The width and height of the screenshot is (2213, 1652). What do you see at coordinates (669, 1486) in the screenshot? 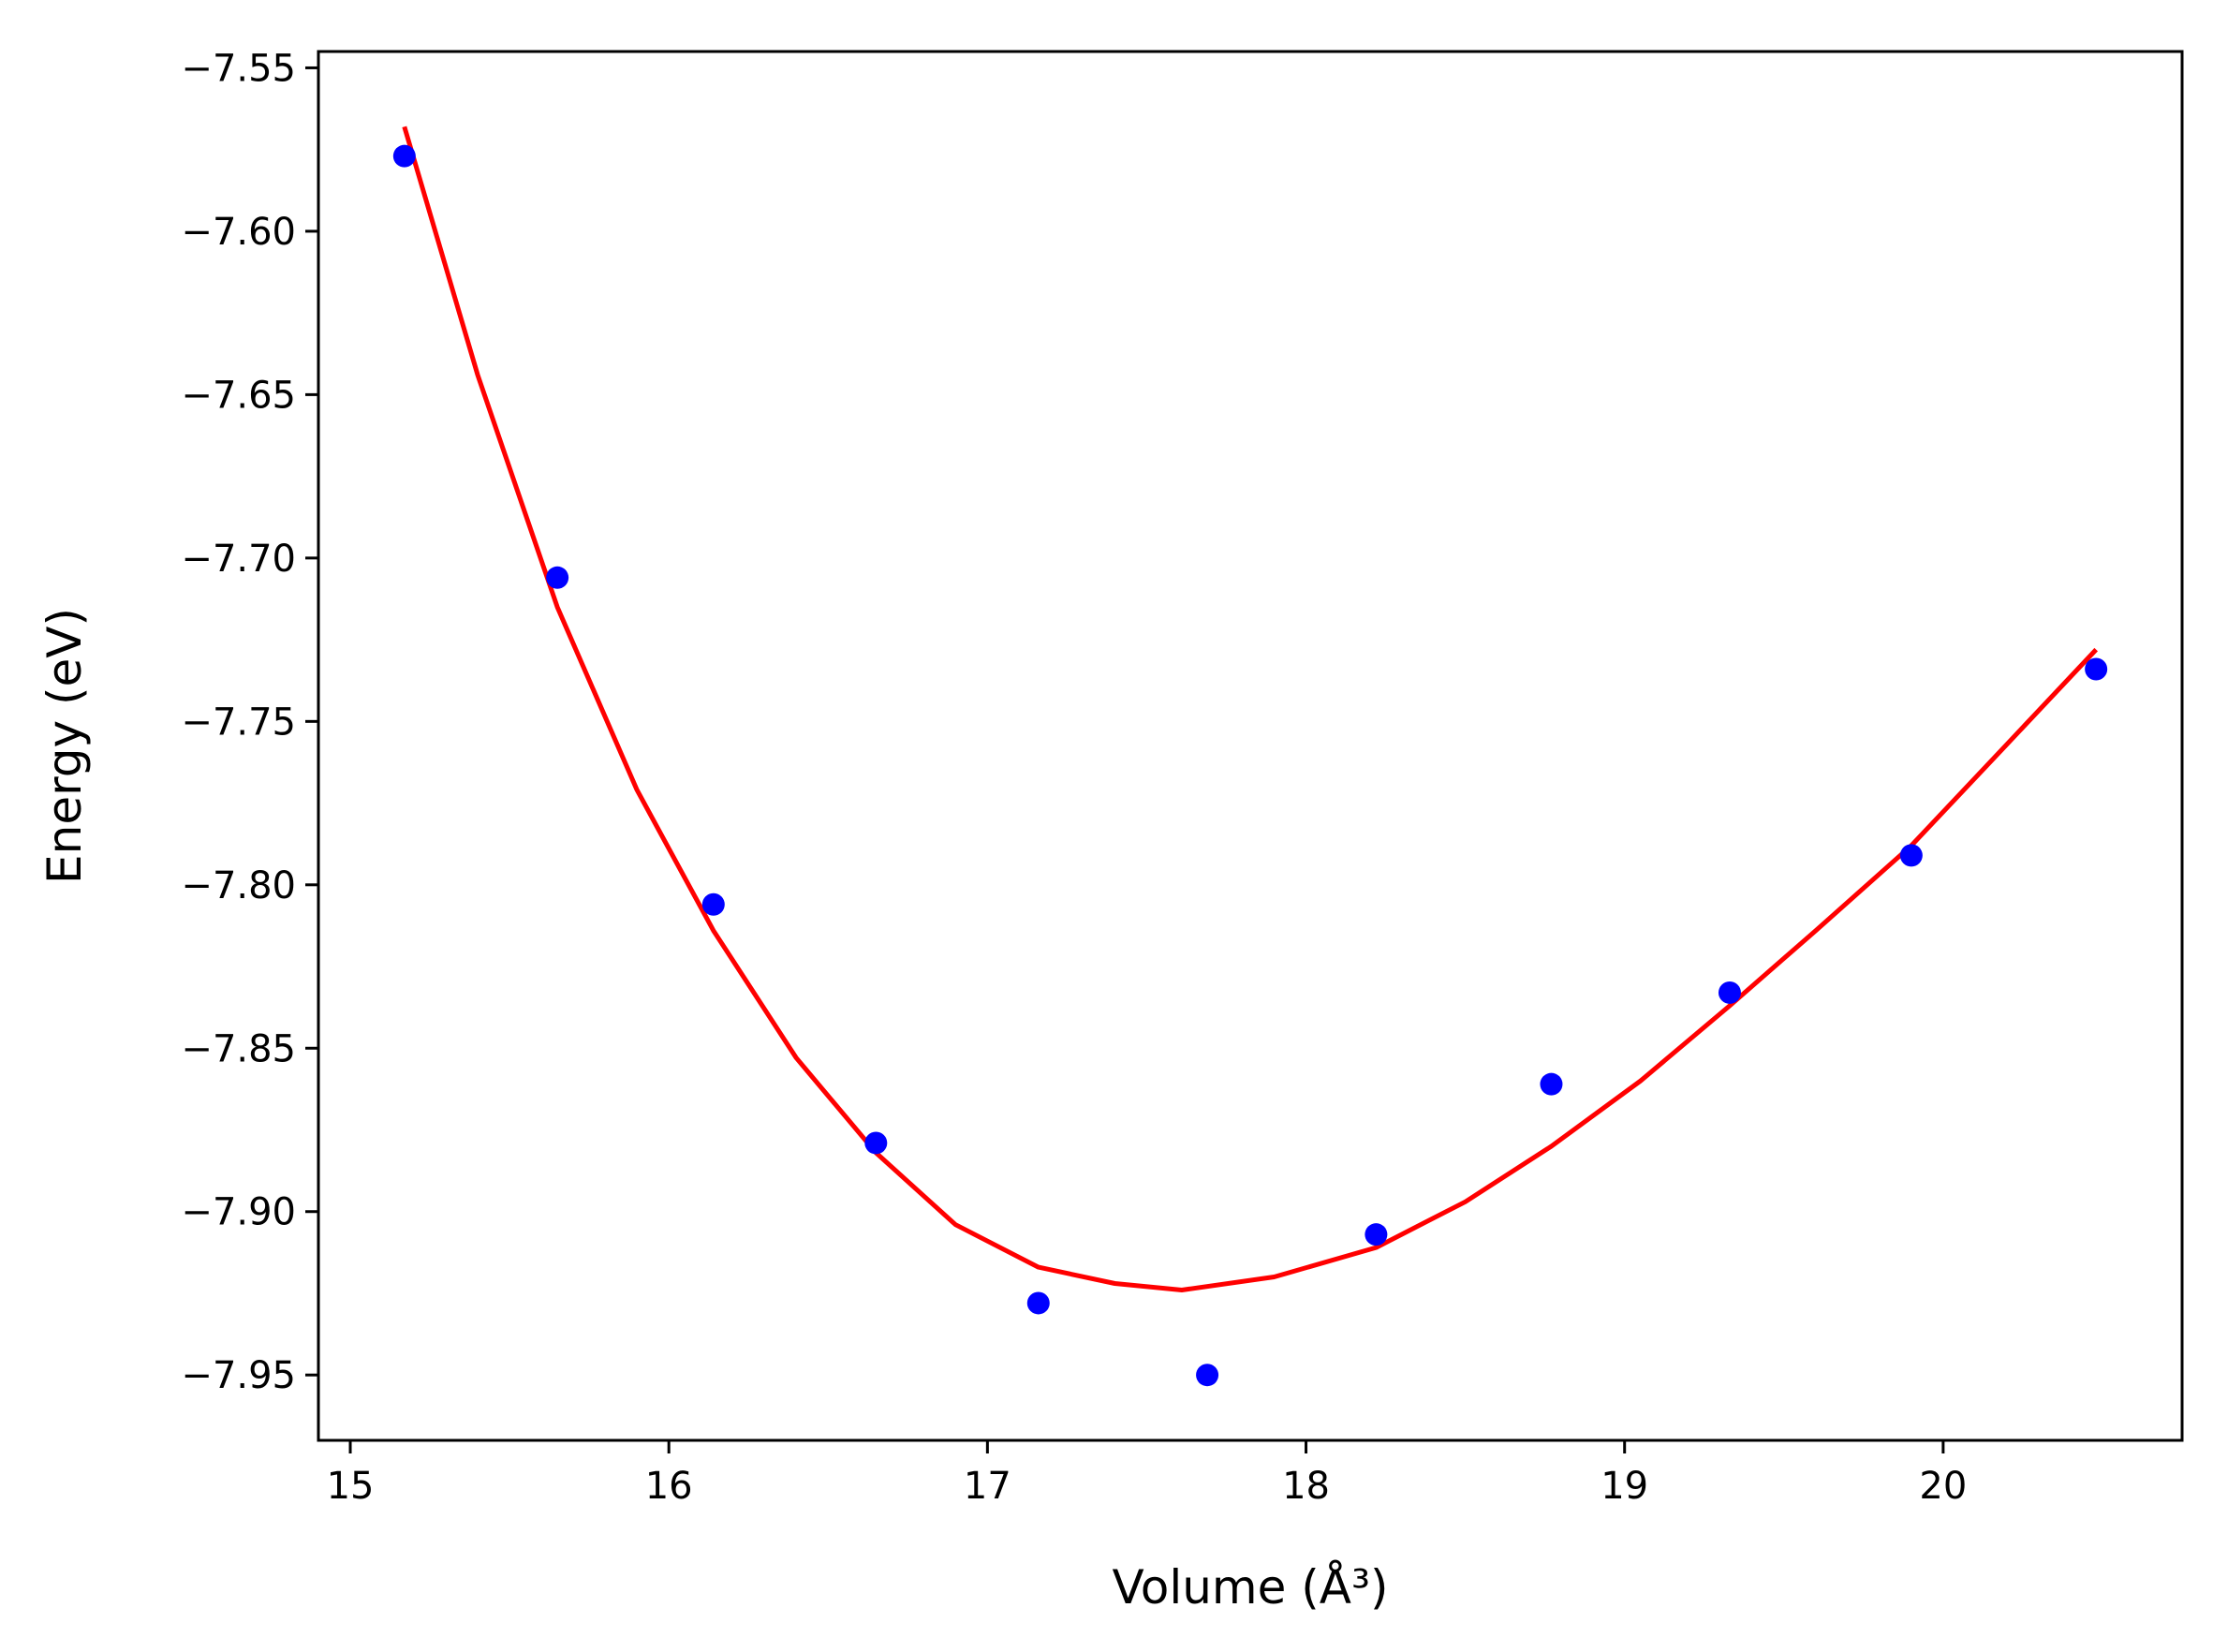
I see `x-tick-label: 16` at bounding box center [669, 1486].